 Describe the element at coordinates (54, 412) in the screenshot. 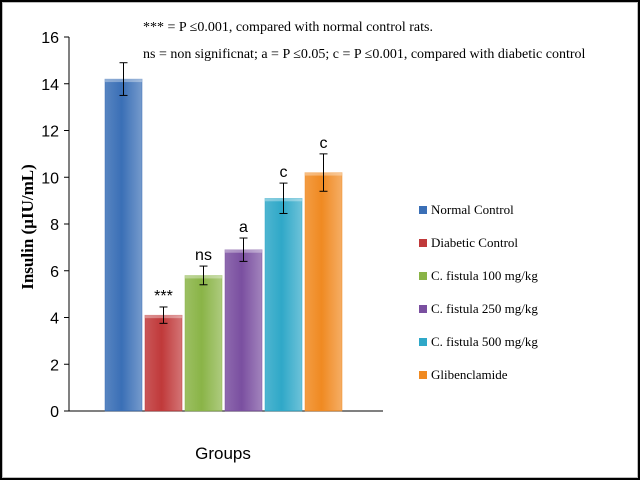

I see `y-tick-label: 0` at that location.